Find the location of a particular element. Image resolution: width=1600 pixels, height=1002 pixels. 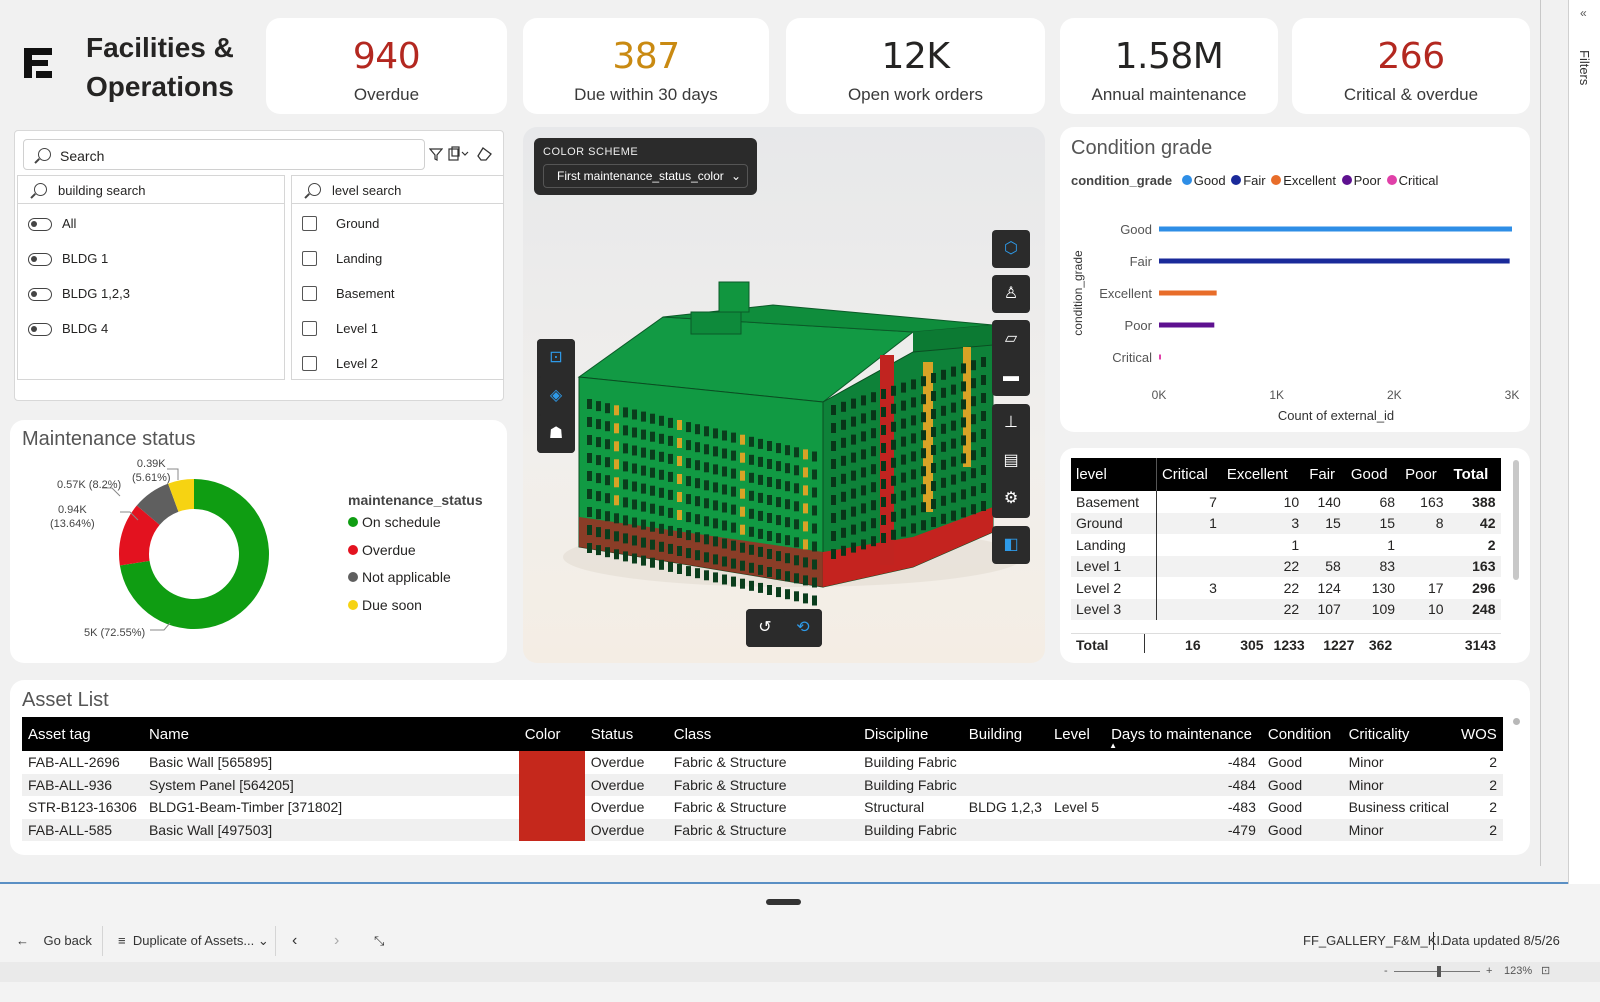

building-search-bar: building search is located at coordinates (151, 190).